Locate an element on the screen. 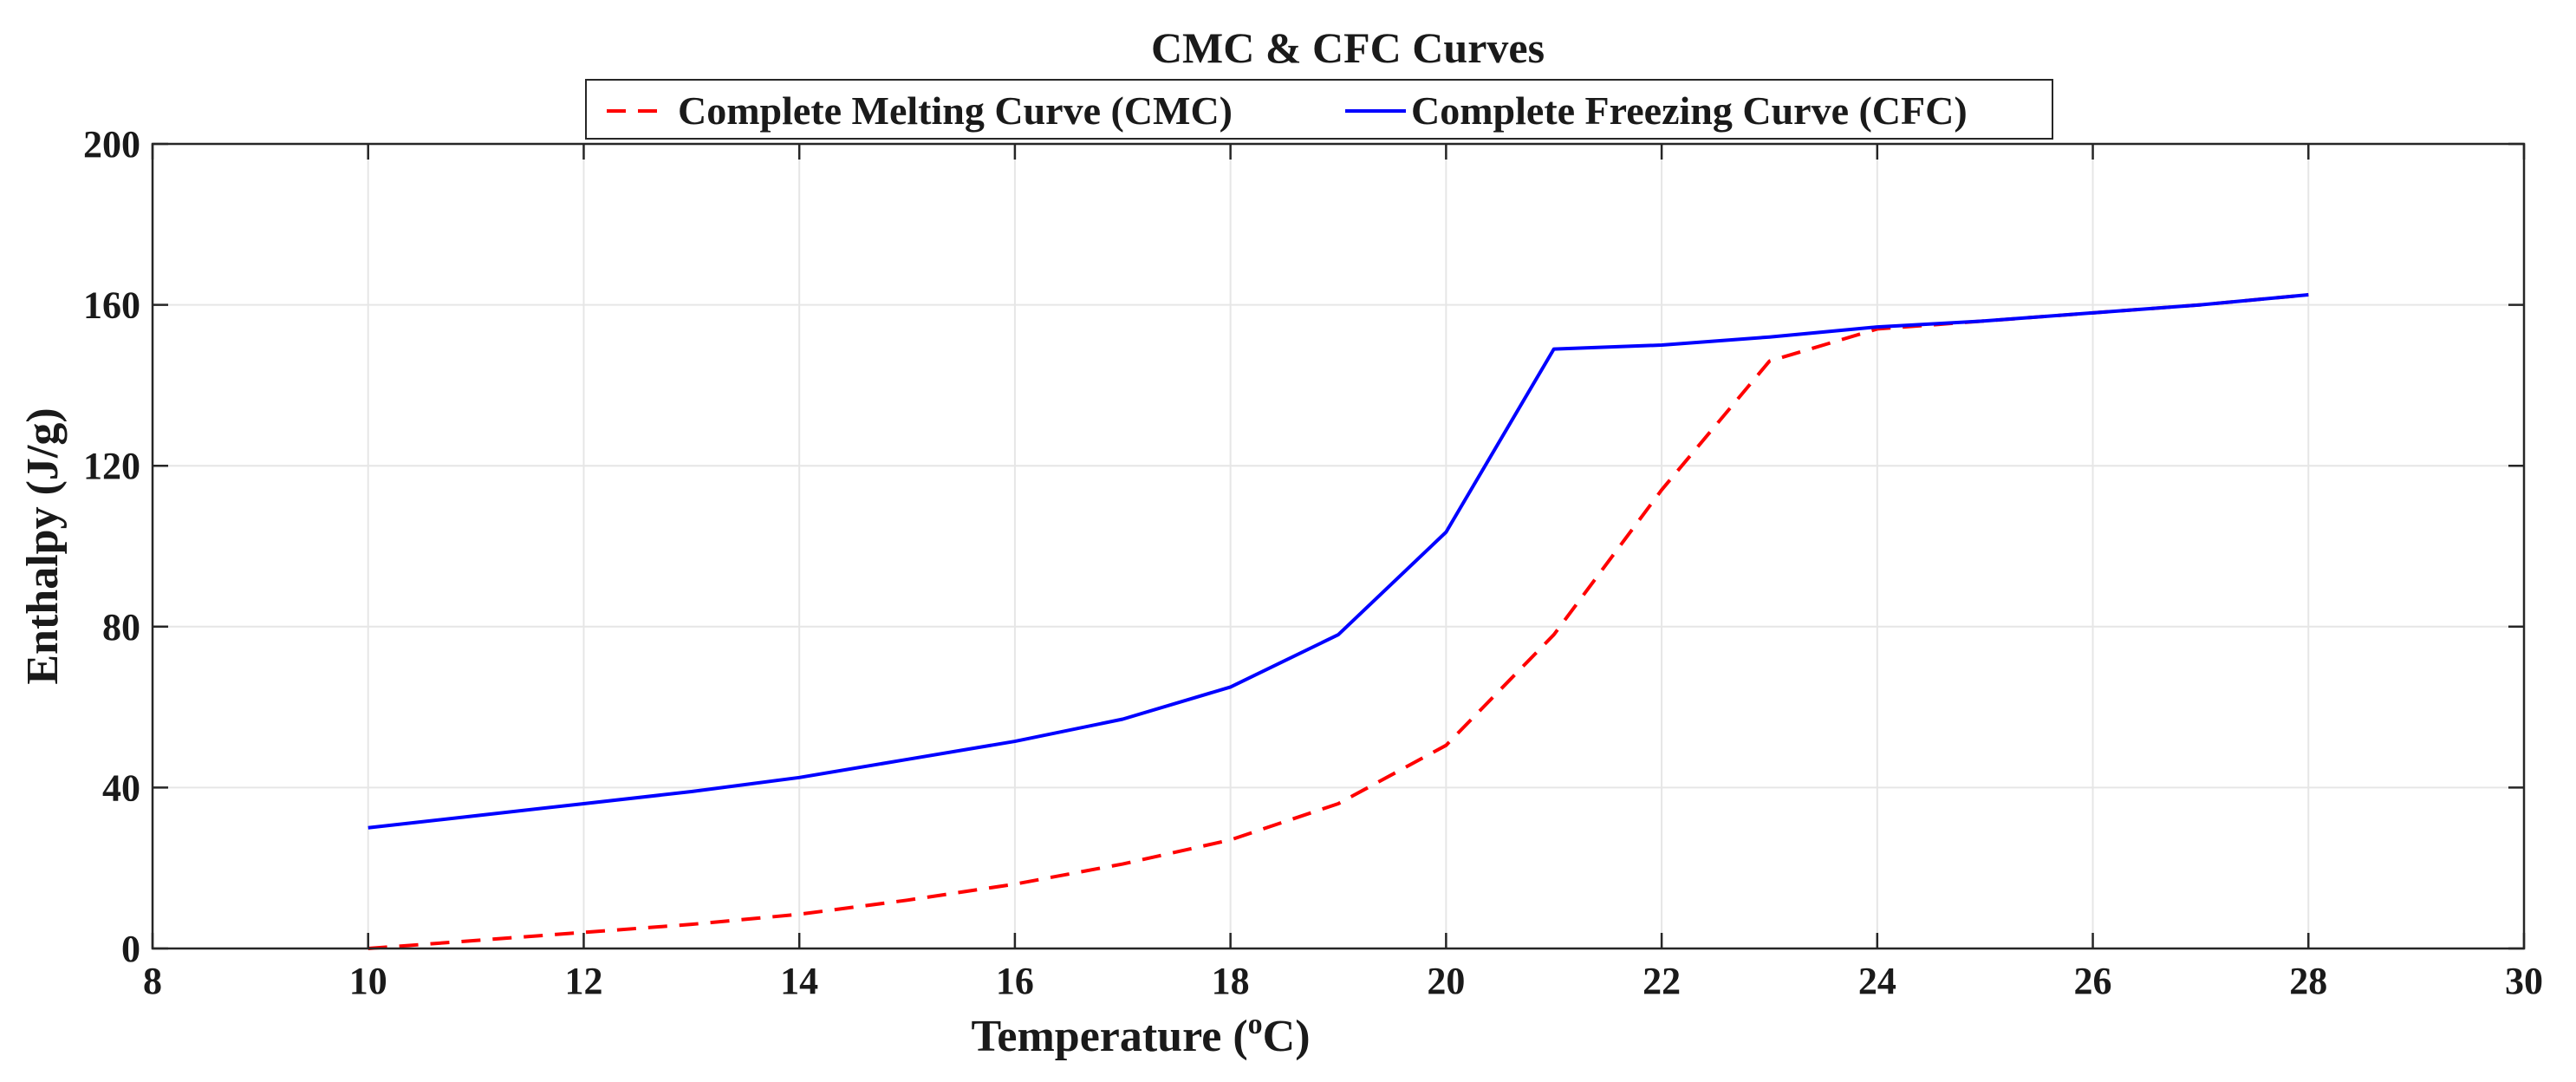 The width and height of the screenshot is (2576, 1082). x-tick-label: 12 is located at coordinates (583, 981).